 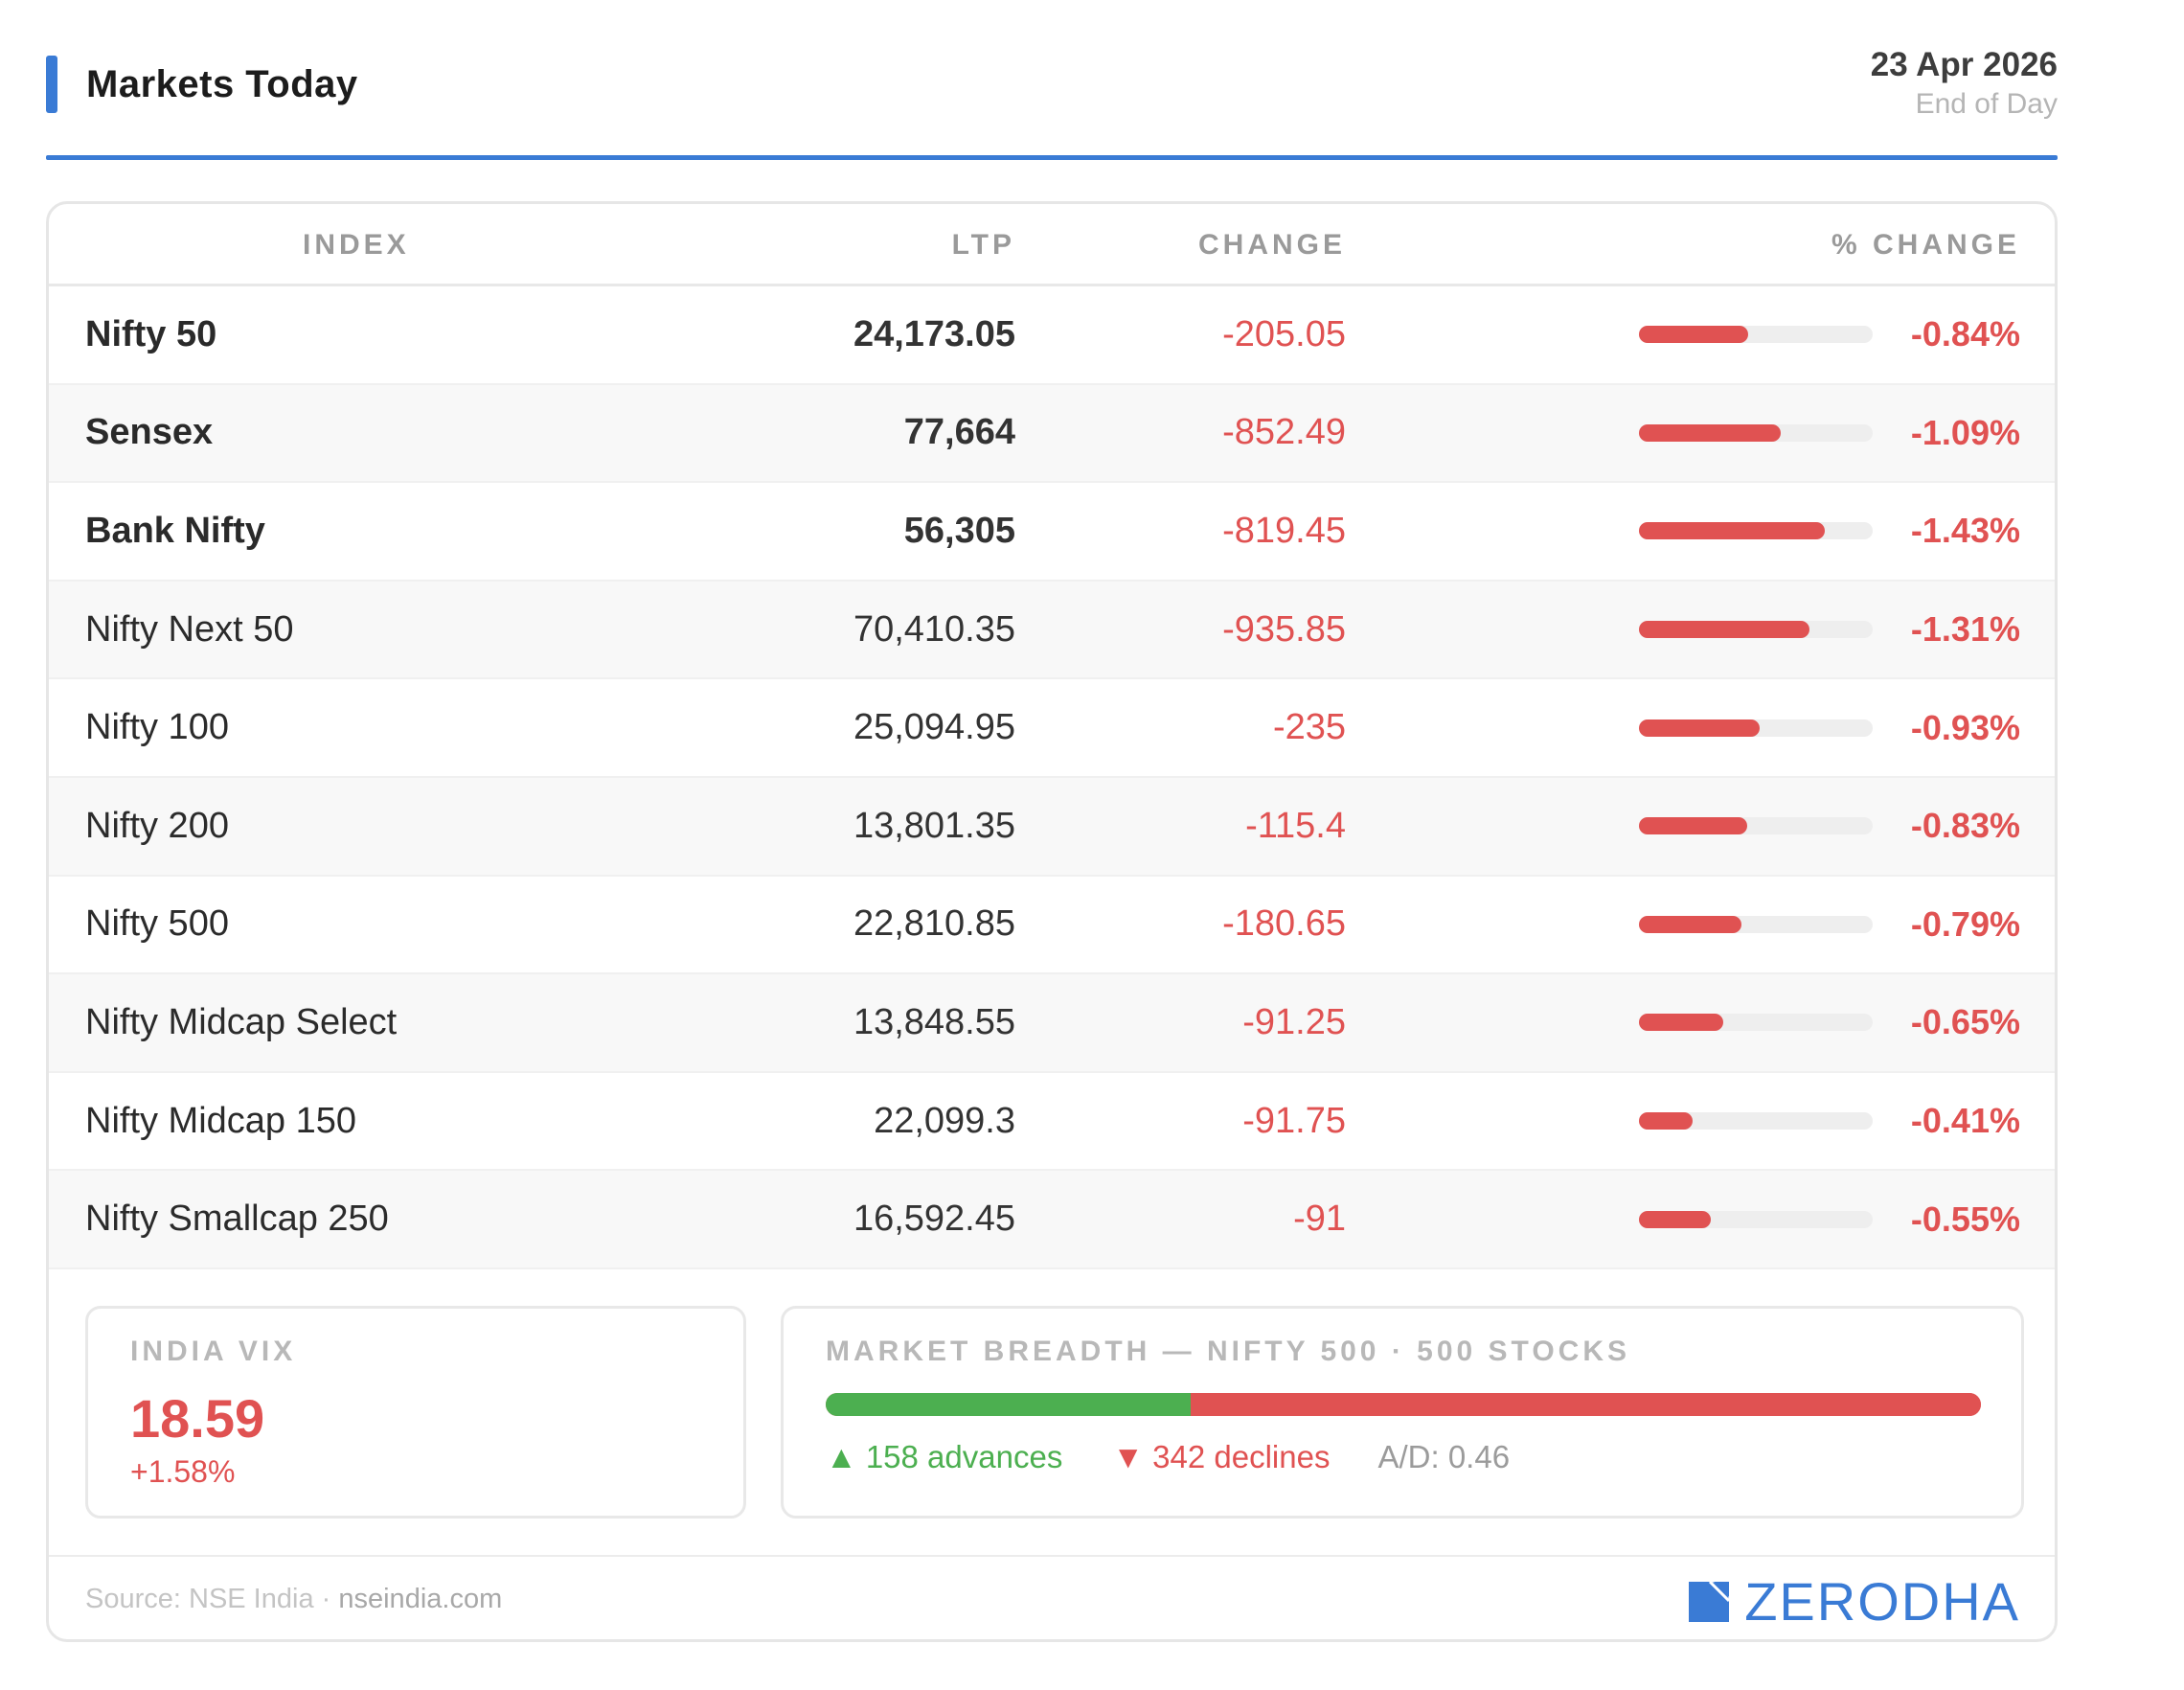 I want to click on index-change: -205.05, so click(x=1284, y=333).